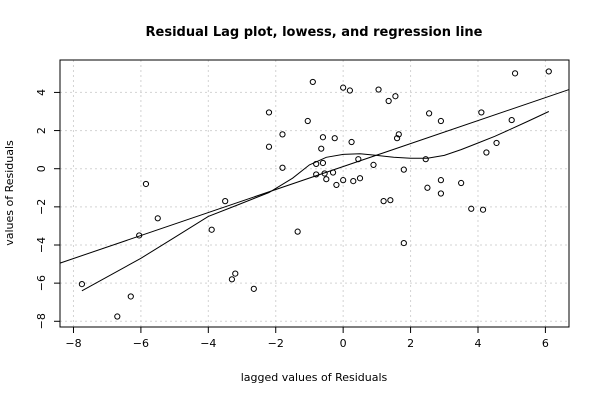  I want to click on x-axis-label: lagged values of Residuals, so click(314, 377).